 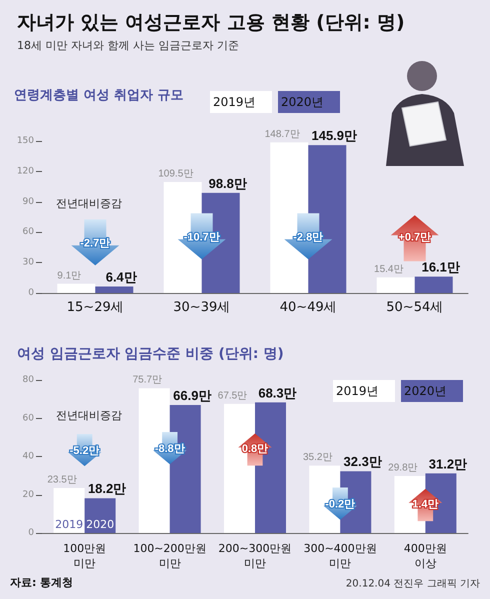 What do you see at coordinates (147, 380) in the screenshot?
I see `data-label: 75.7만` at bounding box center [147, 380].